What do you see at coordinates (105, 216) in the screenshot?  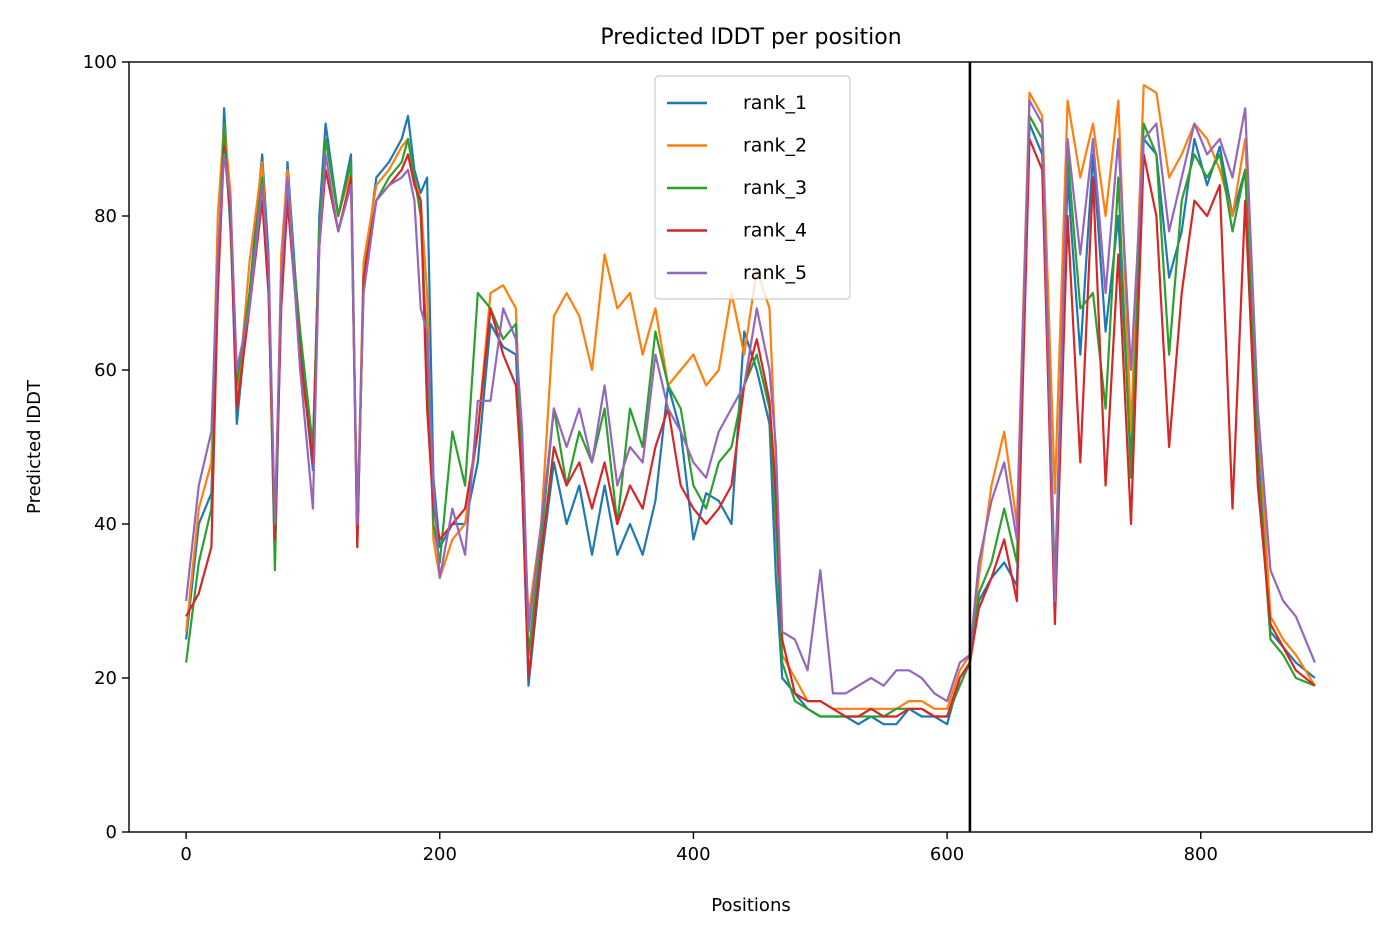 I see `y-tick-label: 80` at bounding box center [105, 216].